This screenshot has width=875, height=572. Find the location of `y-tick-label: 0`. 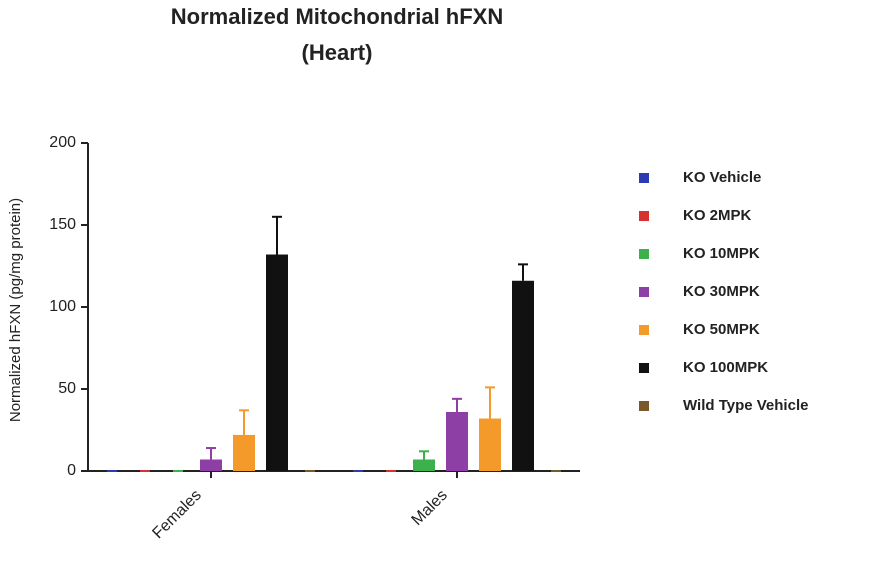

y-tick-label: 0 is located at coordinates (71, 470).